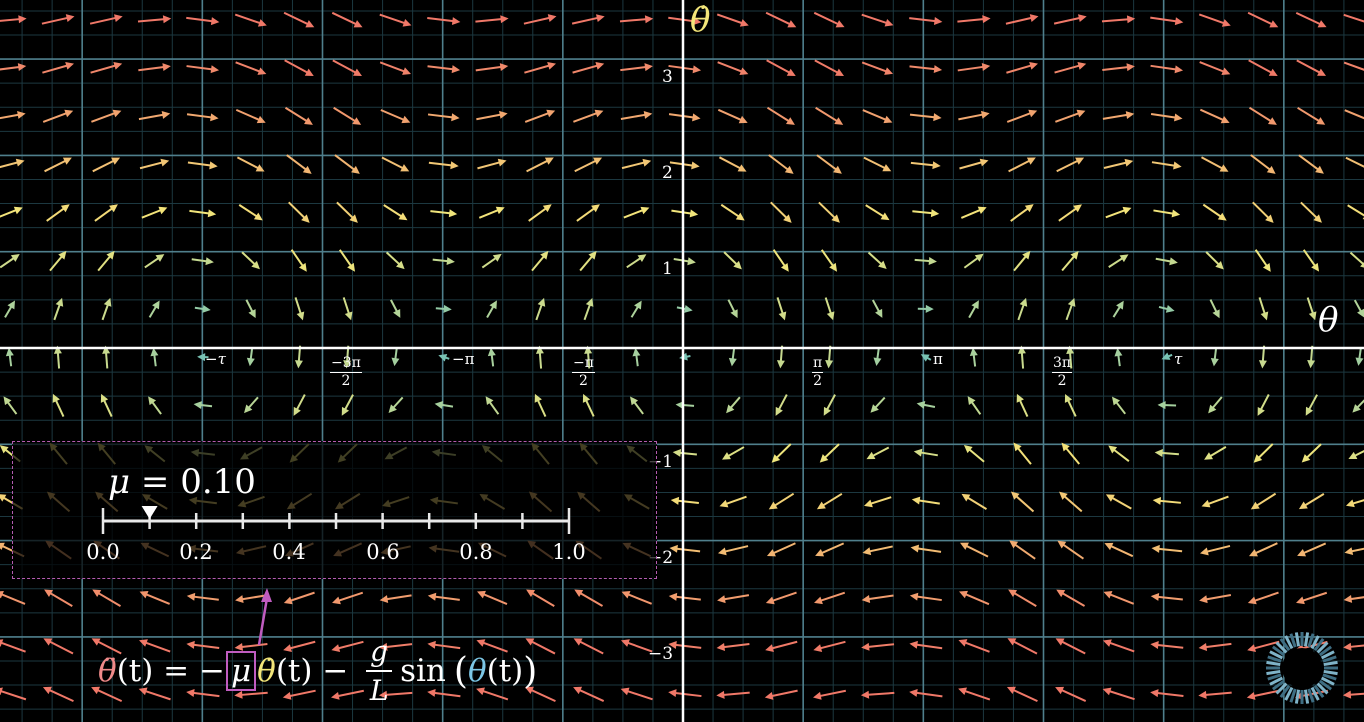  I want to click on x-tick-label-neg-tau: −τ, so click(215, 359).